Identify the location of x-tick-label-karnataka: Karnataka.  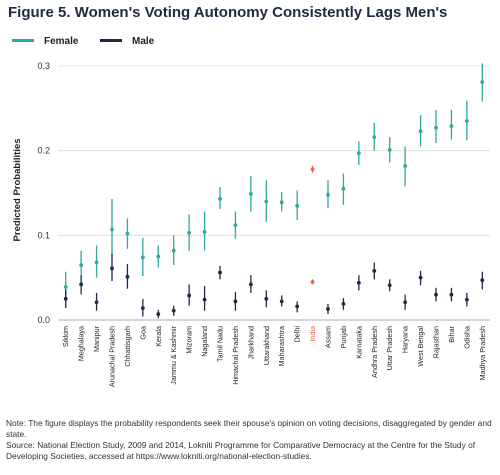
(358, 342).